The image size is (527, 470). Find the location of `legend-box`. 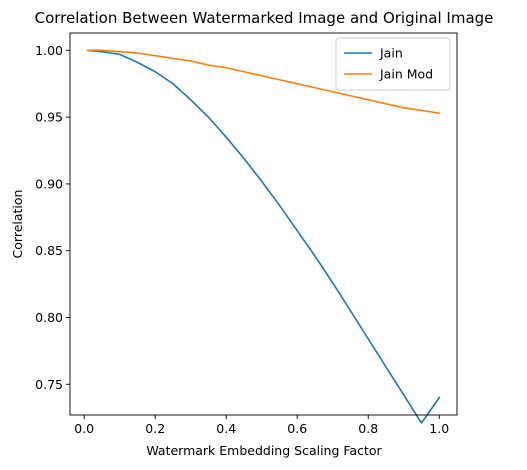

legend-box is located at coordinates (393, 64).